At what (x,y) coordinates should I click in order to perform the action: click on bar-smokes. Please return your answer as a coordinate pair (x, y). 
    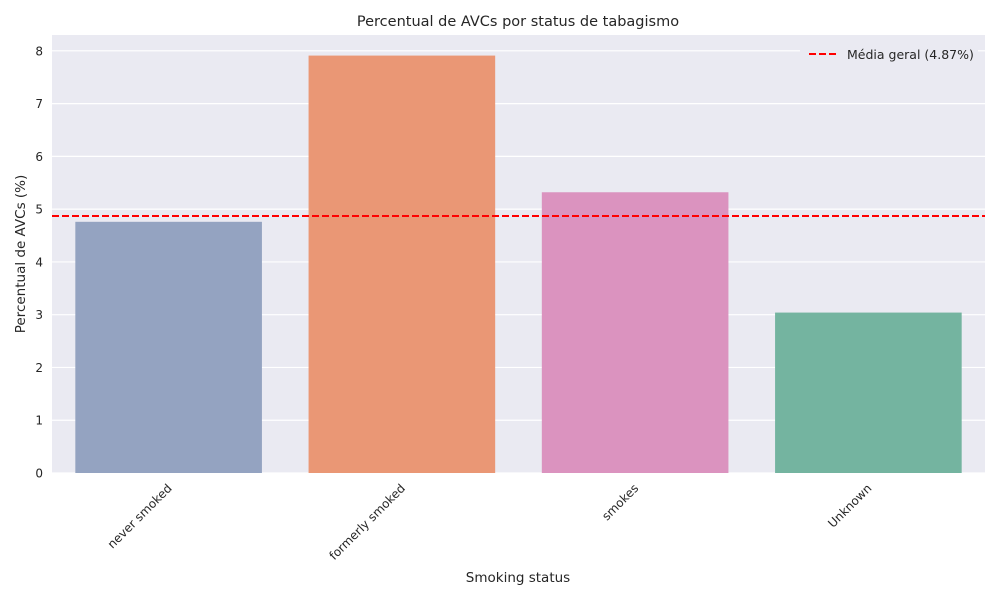
    Looking at the image, I should click on (635, 333).